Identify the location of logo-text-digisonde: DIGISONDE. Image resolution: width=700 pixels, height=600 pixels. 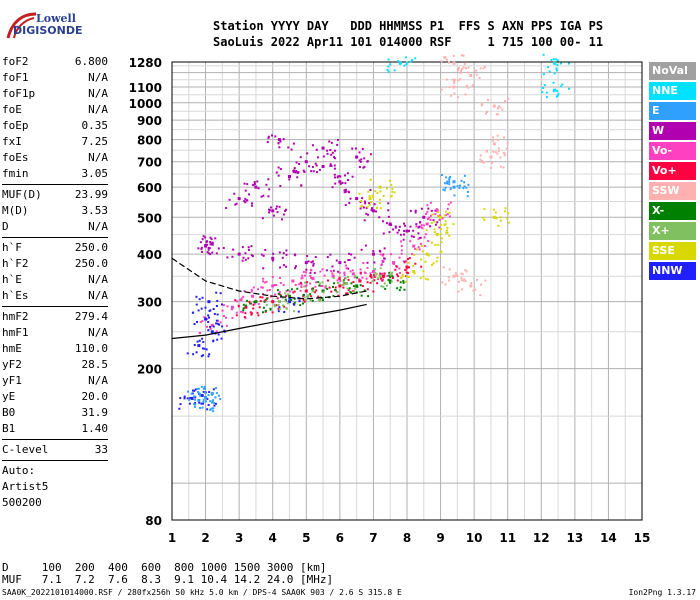
(48, 30).